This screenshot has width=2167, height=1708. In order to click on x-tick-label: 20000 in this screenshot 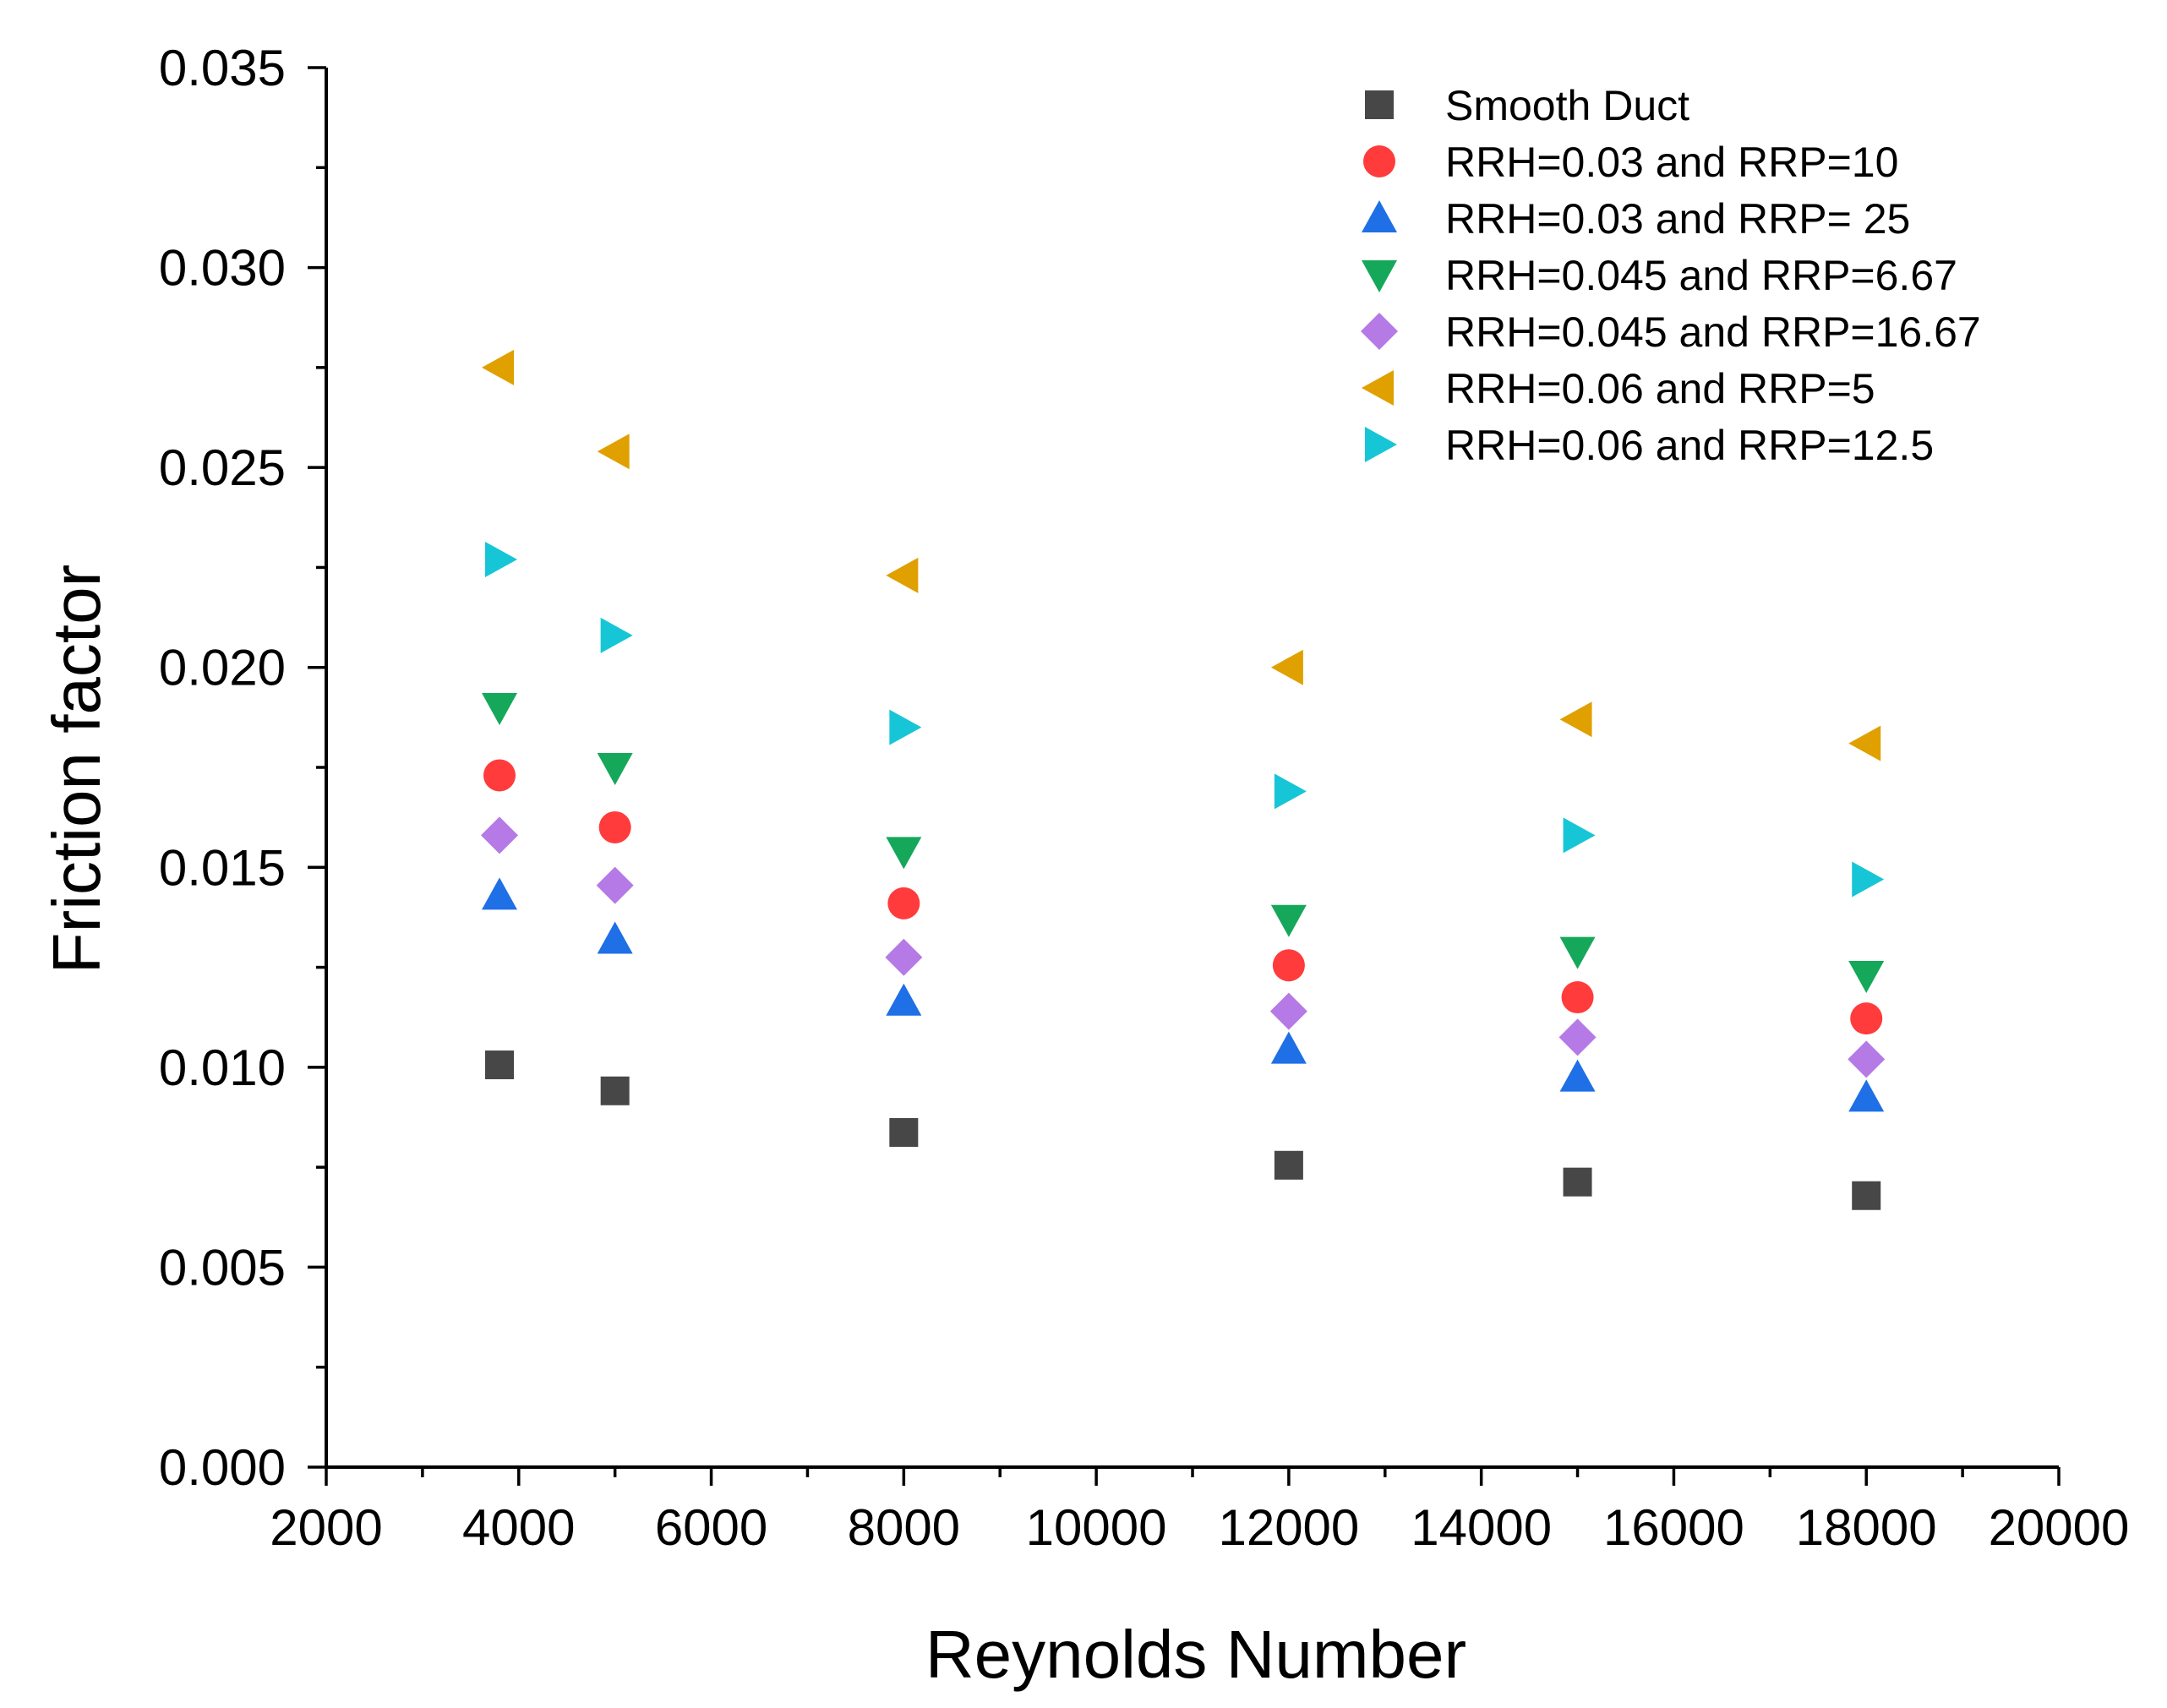, I will do `click(2059, 1527)`.